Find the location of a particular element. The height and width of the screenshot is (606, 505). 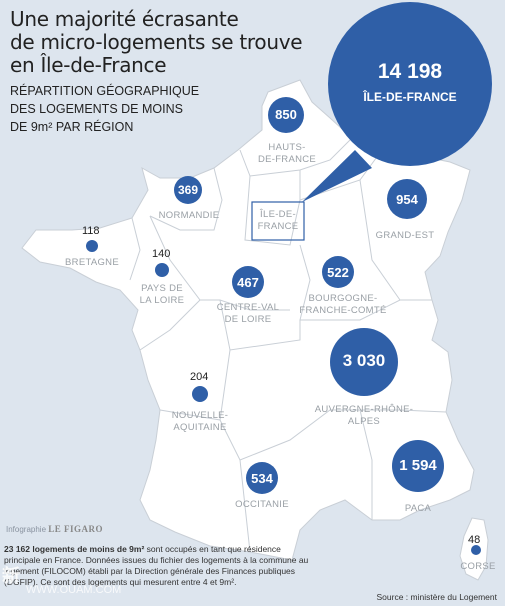

label-occ: OCCITANIE is located at coordinates (262, 504).